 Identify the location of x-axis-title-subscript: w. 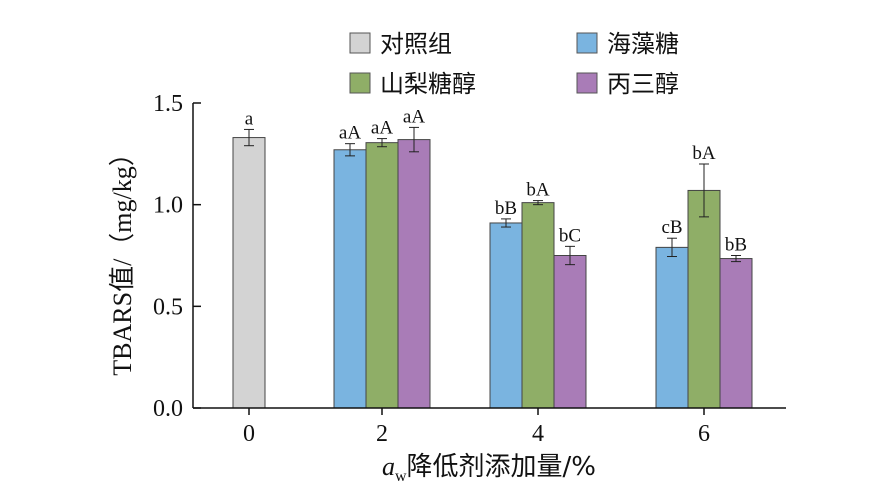
(401, 476).